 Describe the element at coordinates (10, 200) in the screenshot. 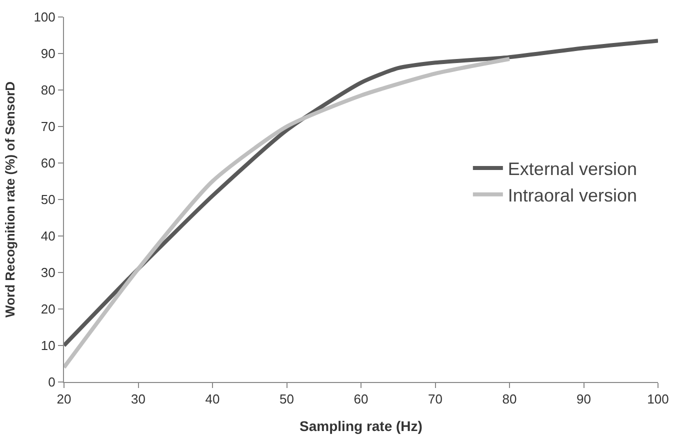

I see `y-axis-title: Word Recognition rate (%) of SensorD` at that location.